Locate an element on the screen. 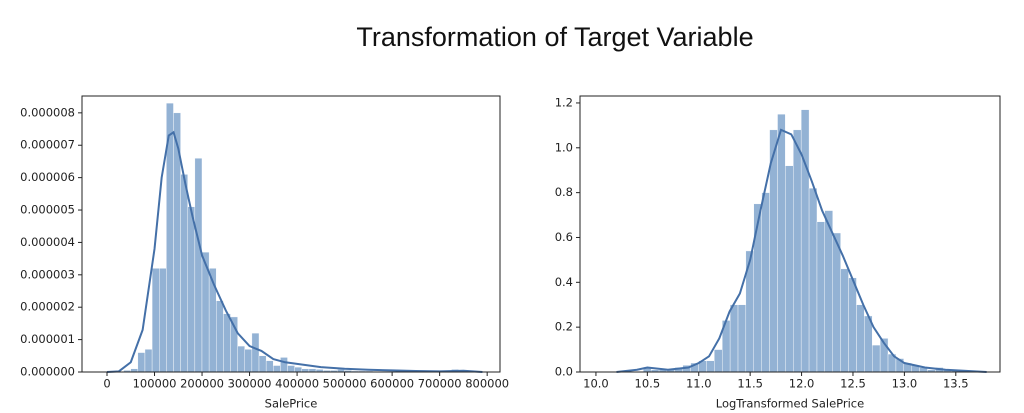 Image resolution: width=1024 pixels, height=413 pixels. x-tick-label: 400000 is located at coordinates (297, 384).